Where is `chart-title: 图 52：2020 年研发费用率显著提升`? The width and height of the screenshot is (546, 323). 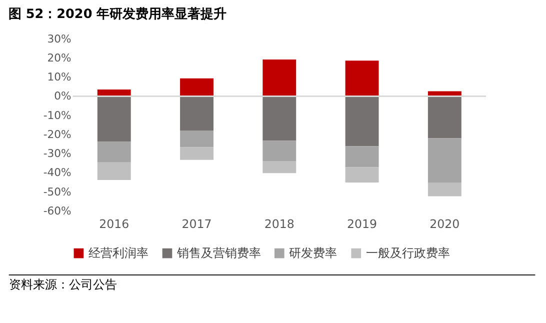 chart-title: 图 52：2020 年研发费用率显著提升 is located at coordinates (117, 14).